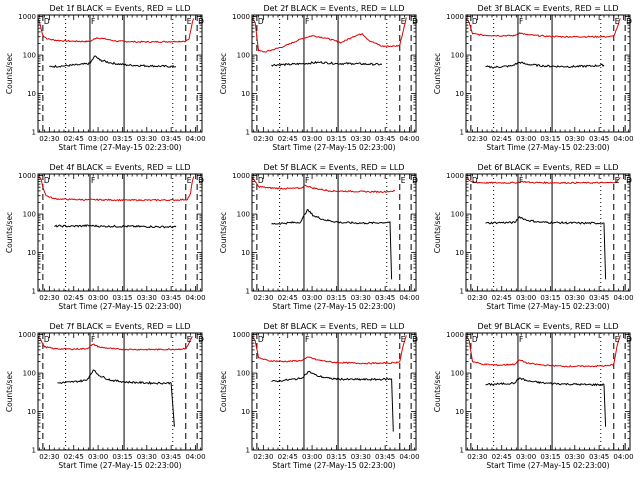  I want to click on panel-title: Det 4f BLACK = Events, RED = LLD, so click(119, 167).